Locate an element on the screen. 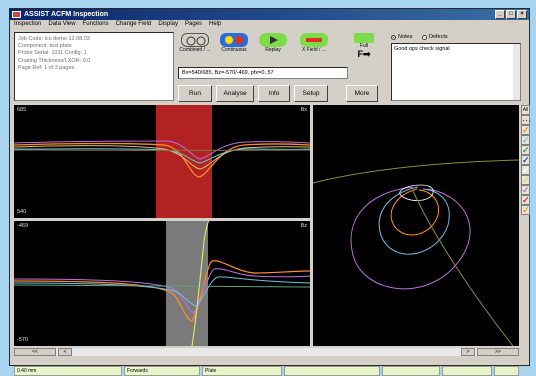 The height and width of the screenshot is (376, 536). channel-toggle-10: ✓ is located at coordinates (525, 210).